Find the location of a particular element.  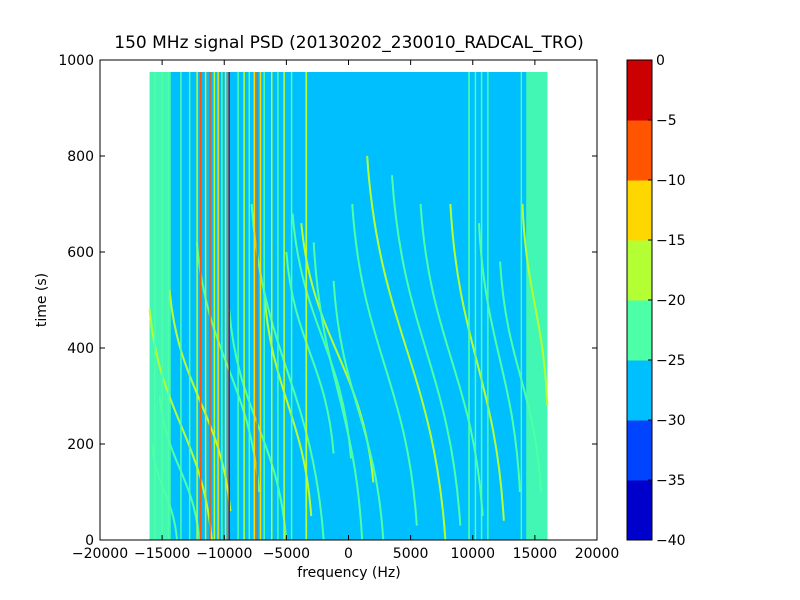

colorbar-tick-label: −15 is located at coordinates (671, 241).